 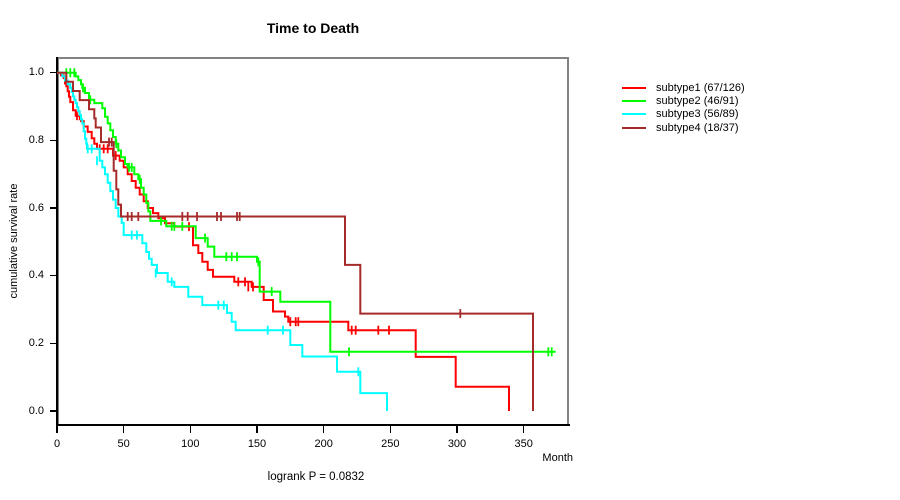 I want to click on legend-row-subtype1: subtype1 (67/126), so click(x=683, y=87).